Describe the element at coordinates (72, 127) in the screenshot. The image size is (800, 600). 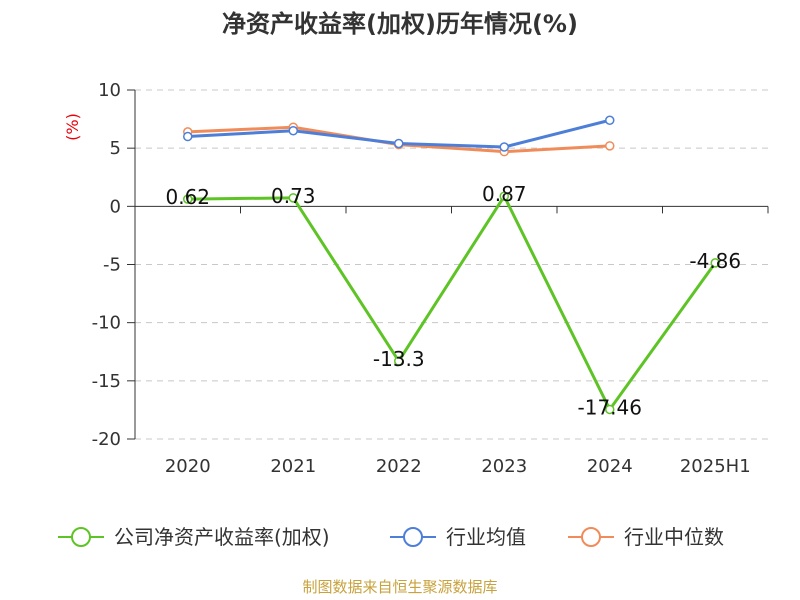
I see `y-axis-label: (%)` at that location.